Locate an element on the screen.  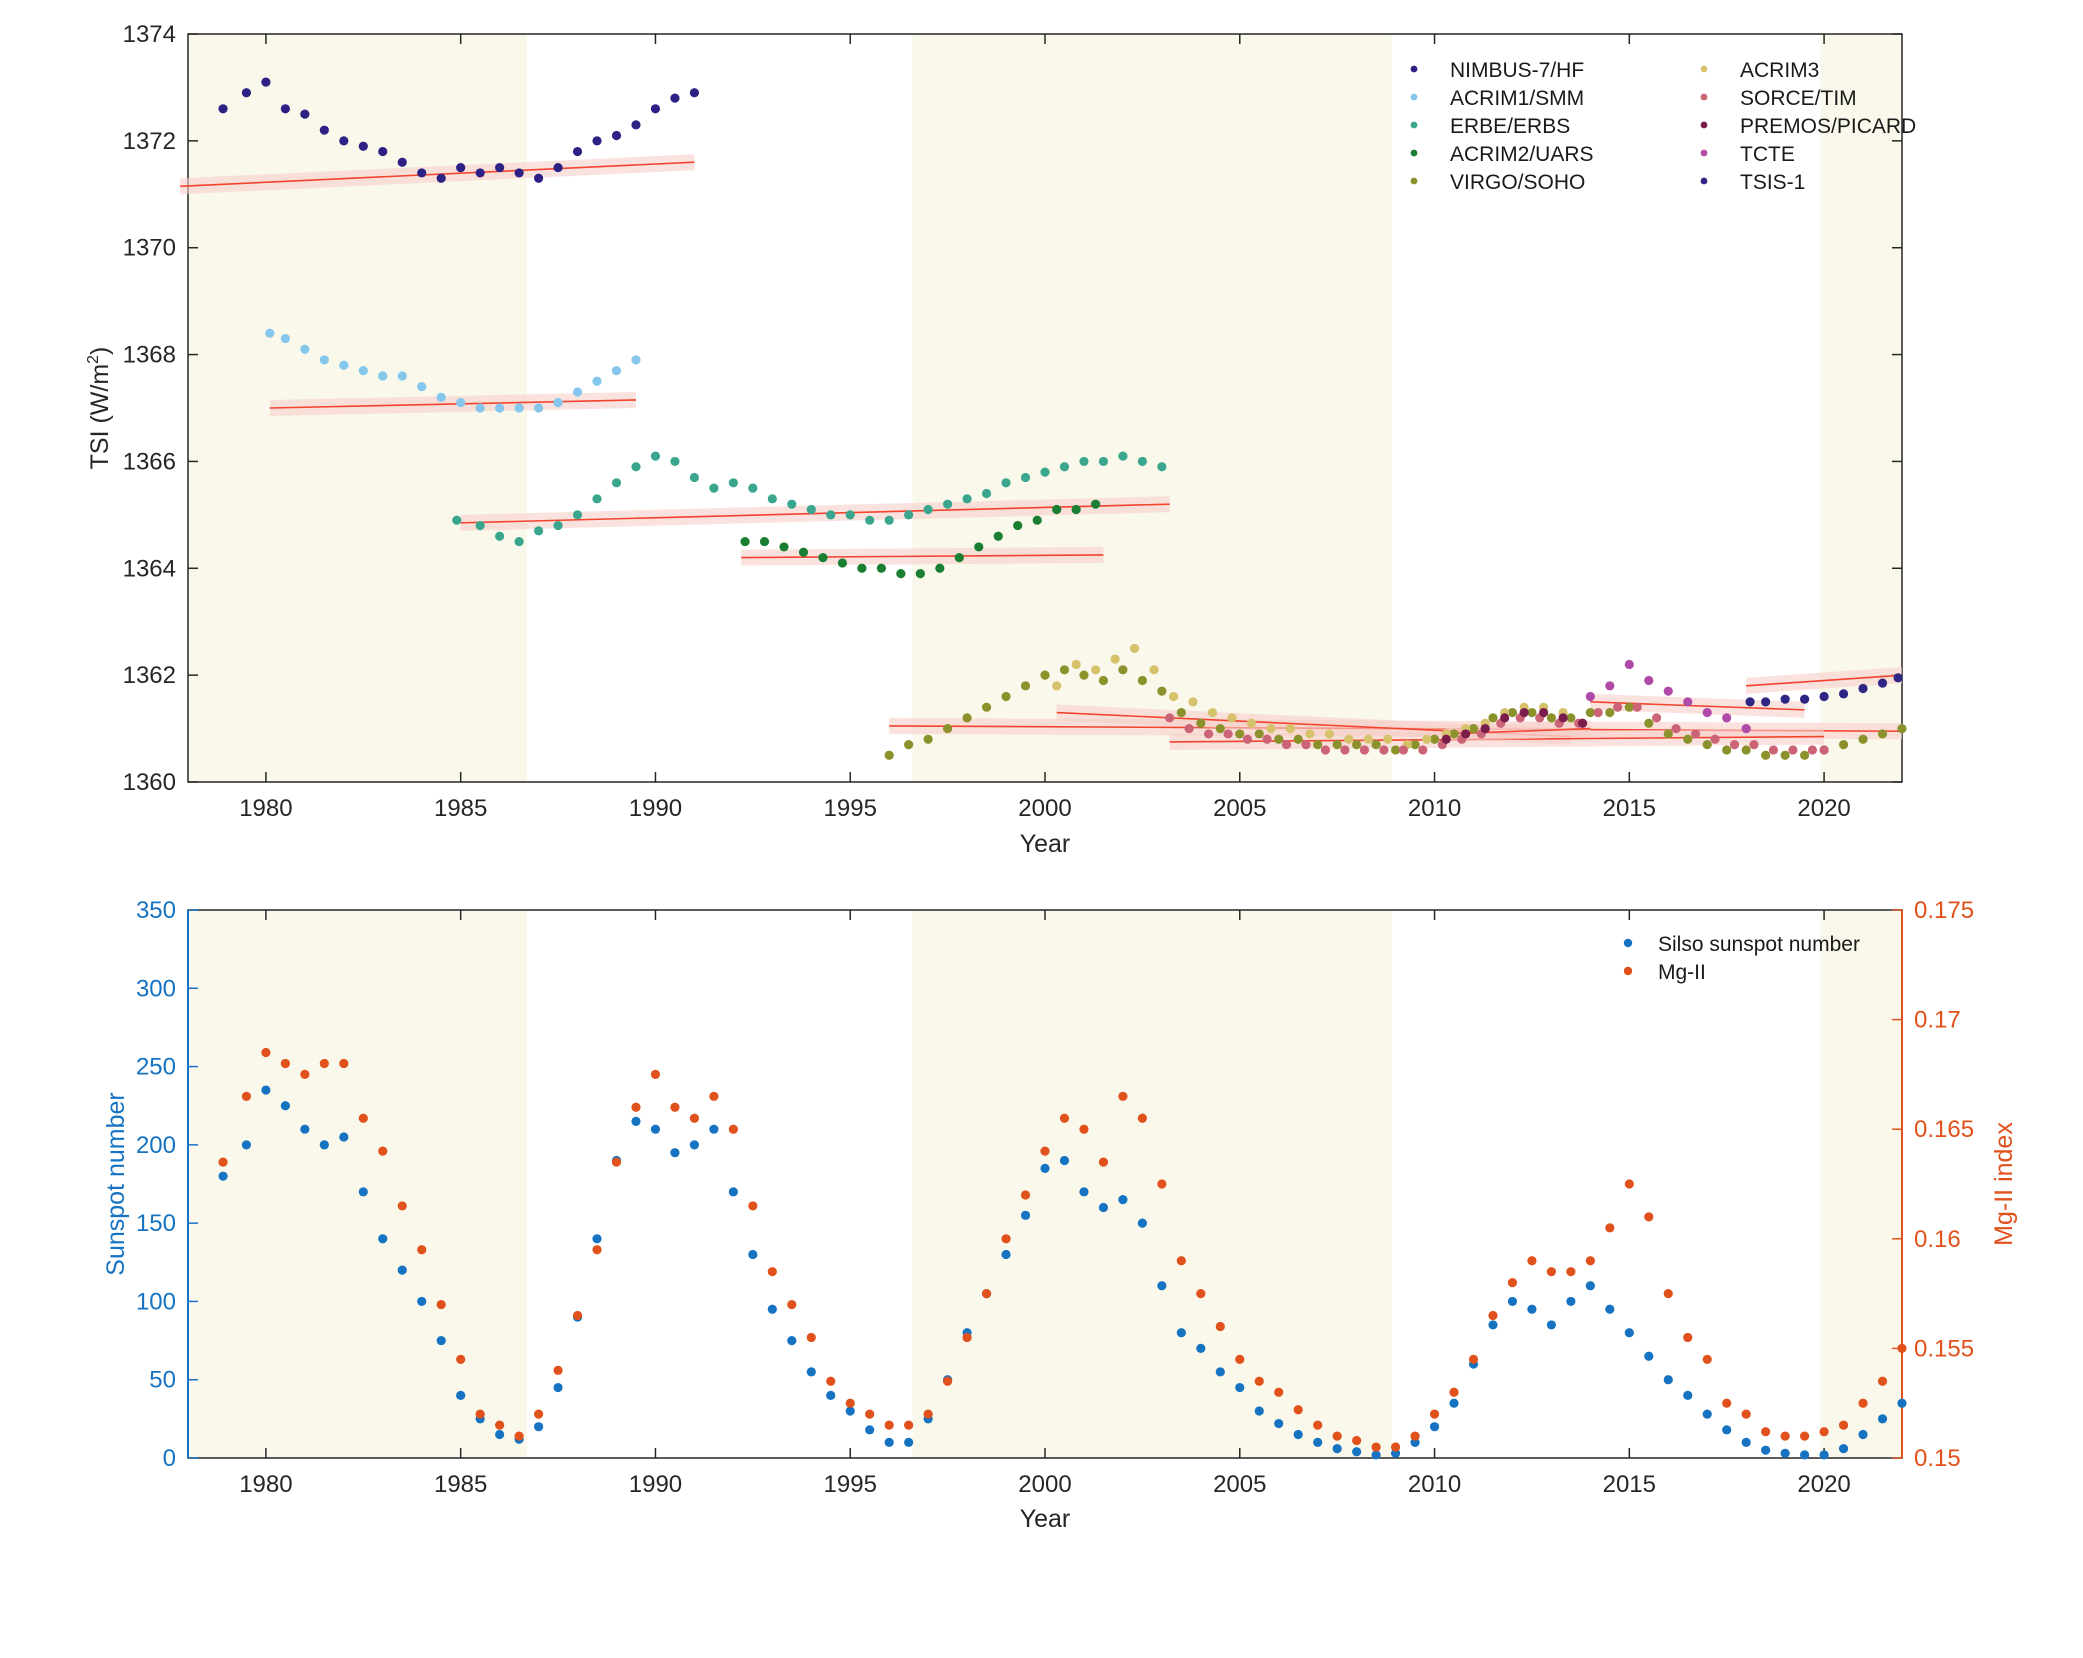
sunspot-y-tick-label: 300 is located at coordinates (156, 988).